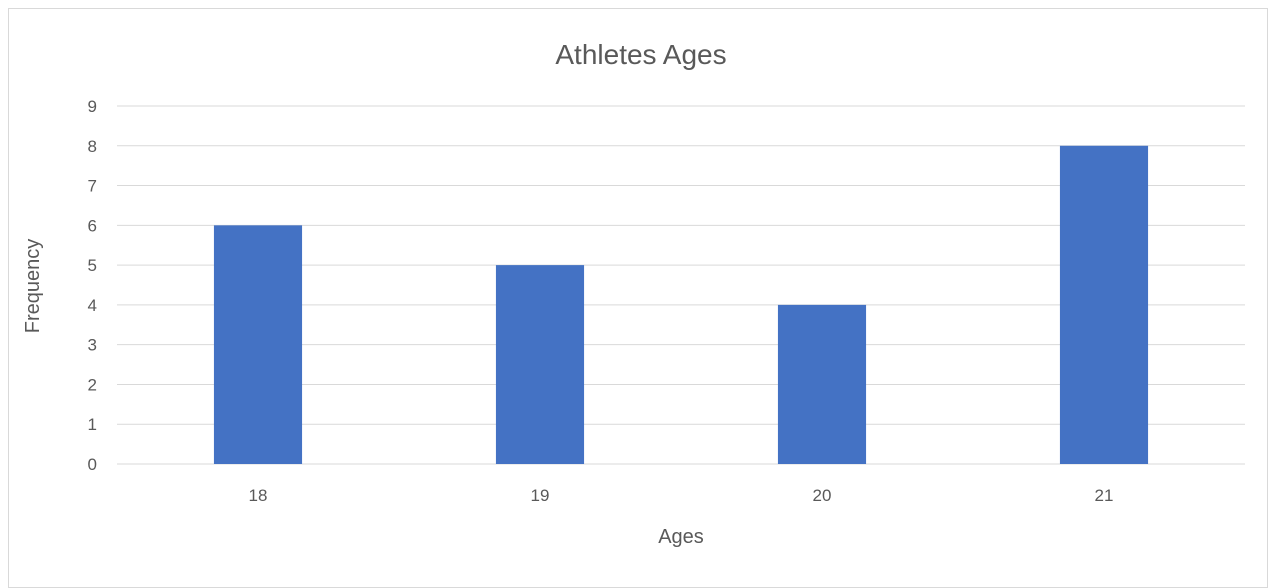 The image size is (1276, 588). What do you see at coordinates (92, 265) in the screenshot?
I see `y-tick-label: 5` at bounding box center [92, 265].